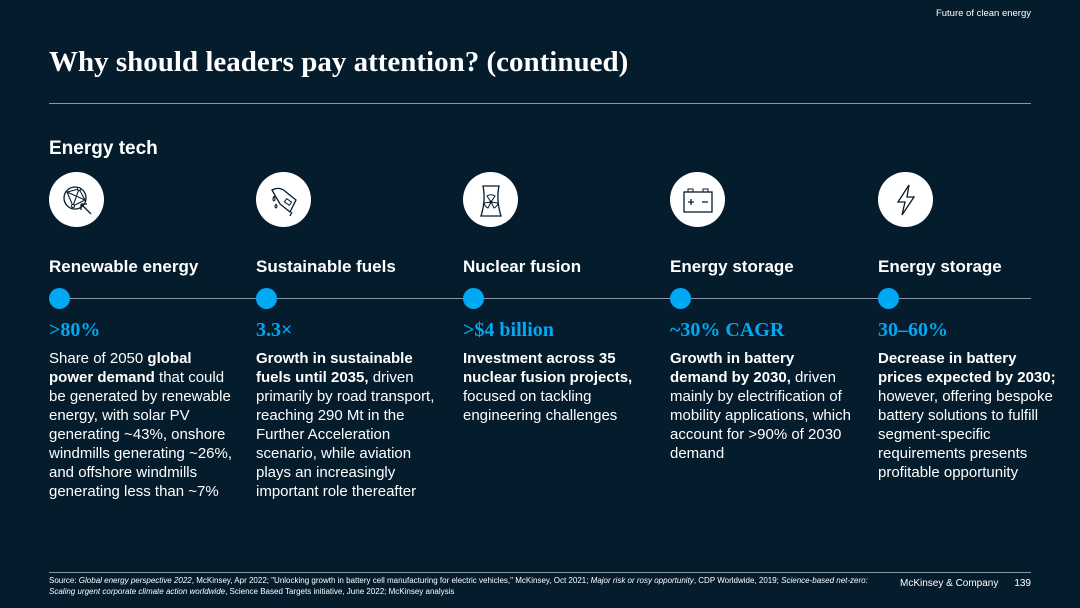 The image size is (1080, 608). I want to click on description-segment: Share of 2050, so click(98, 358).